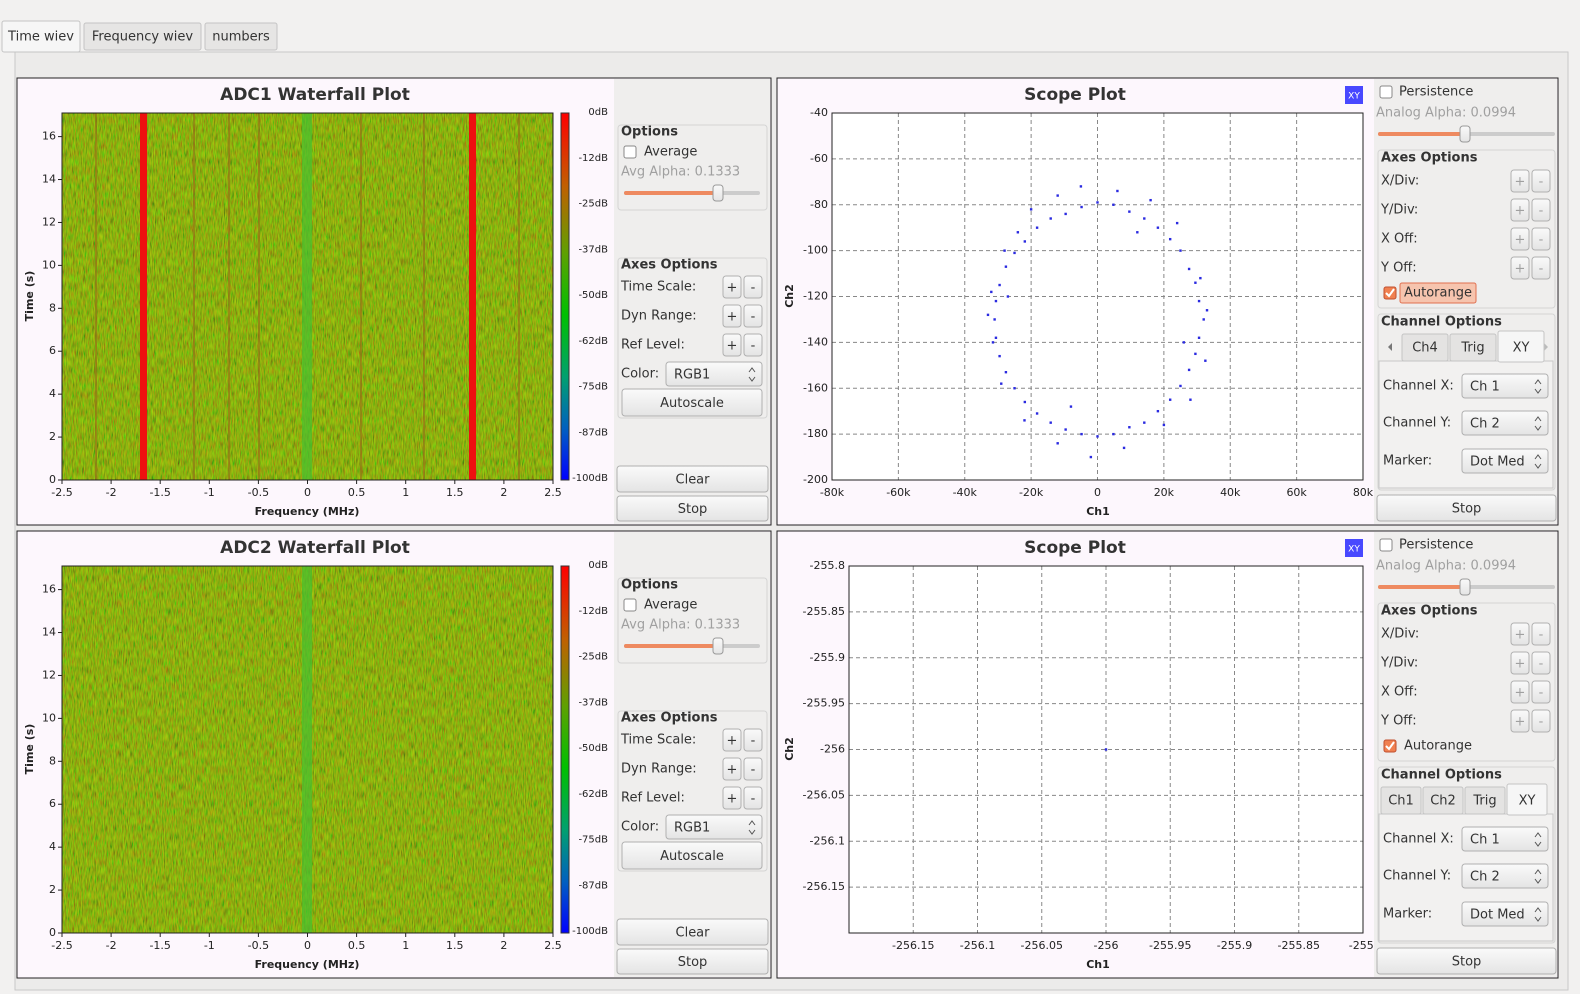 The height and width of the screenshot is (994, 1580). I want to click on colorbar-label: 0dB, so click(598, 565).